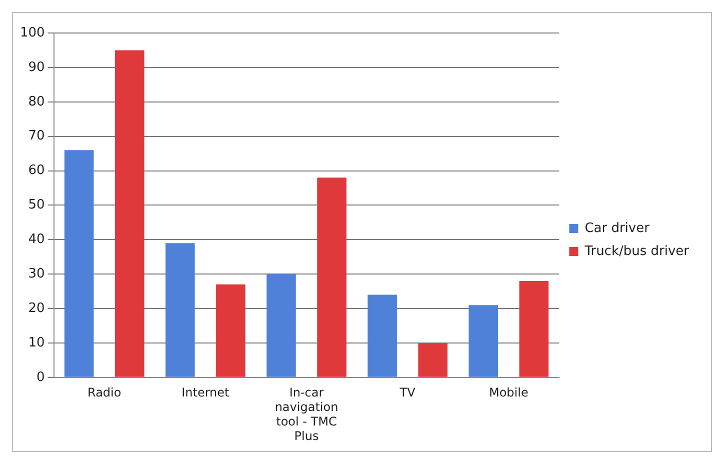 Image resolution: width=723 pixels, height=459 pixels. What do you see at coordinates (36, 308) in the screenshot?
I see `y-tick-label: 20` at bounding box center [36, 308].